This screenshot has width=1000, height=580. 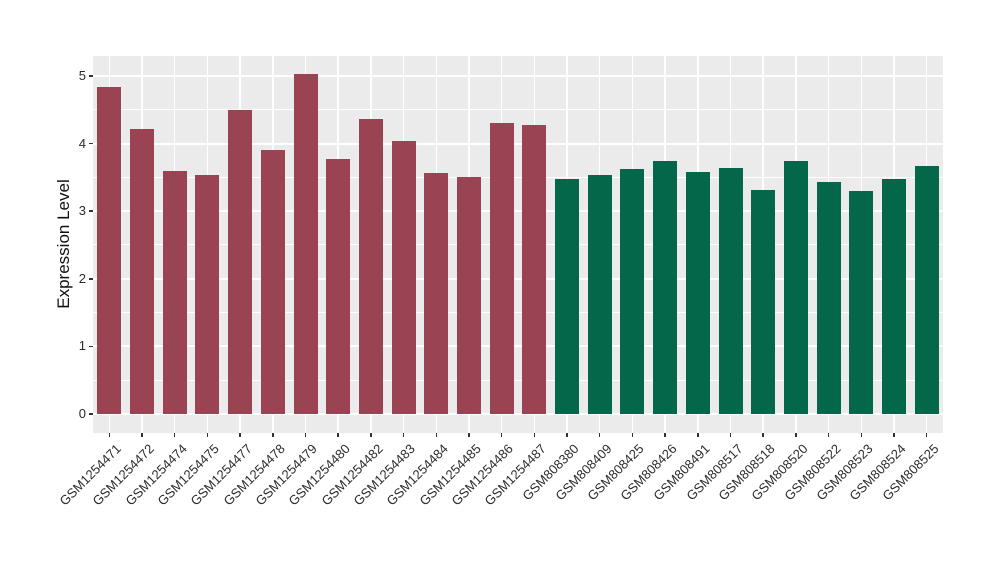 What do you see at coordinates (616, 472) in the screenshot?
I see `x-tick-label: GSM808425` at bounding box center [616, 472].